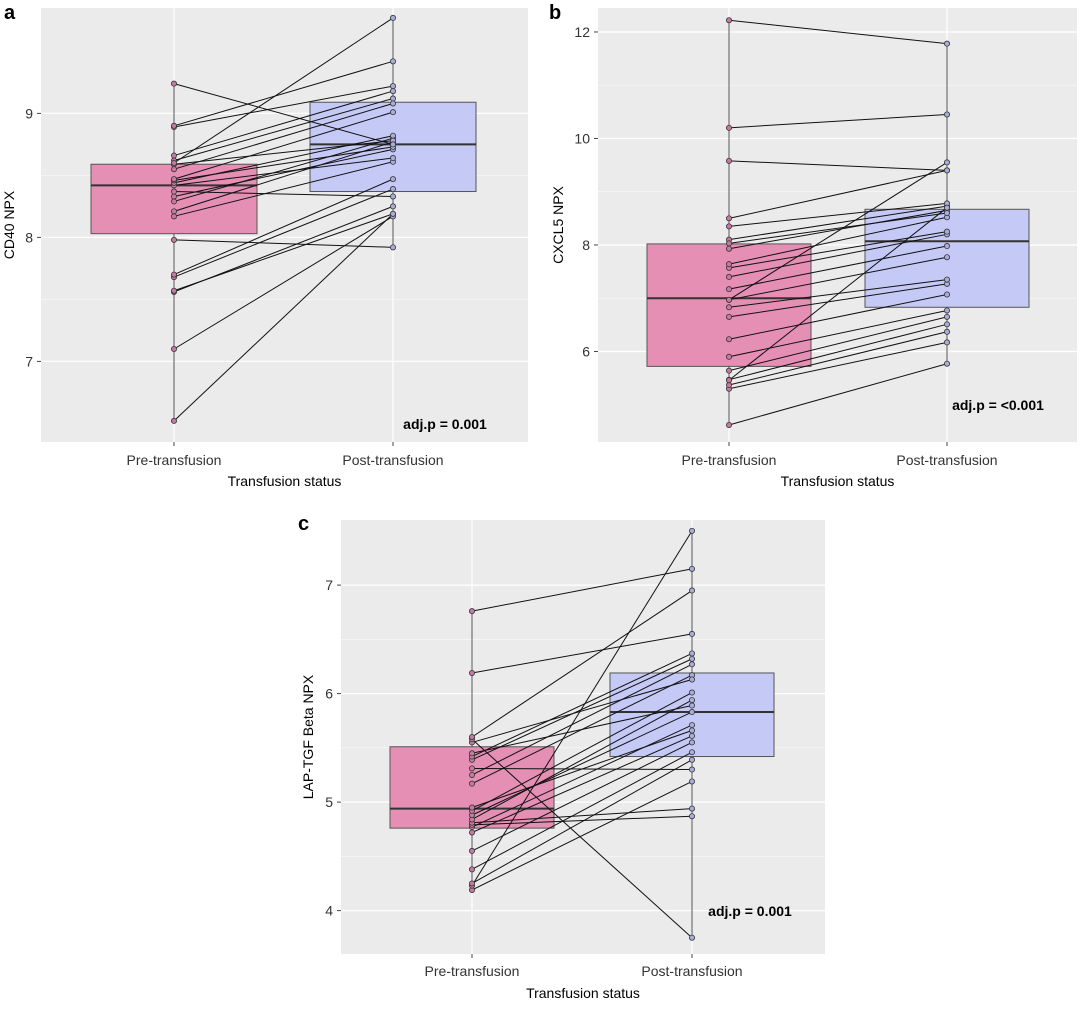 The height and width of the screenshot is (1009, 1080). What do you see at coordinates (558, 224) in the screenshot?
I see `y-axis-title: CXCL5 NPX` at bounding box center [558, 224].